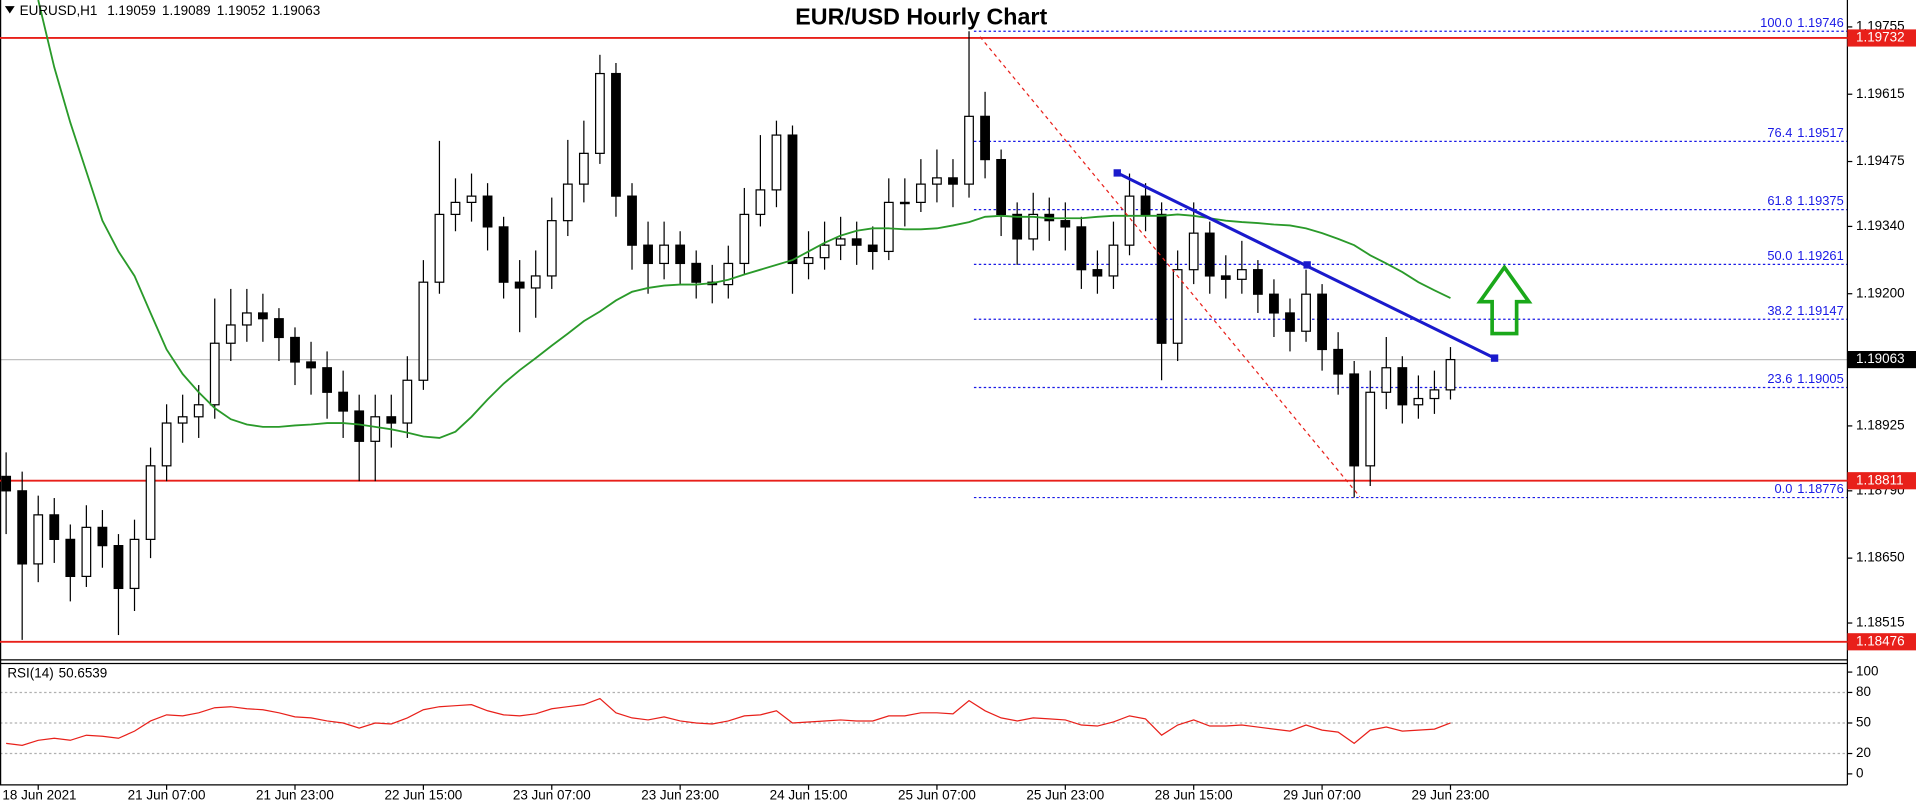 The height and width of the screenshot is (807, 1916). I want to click on fib-price: 1.19746, so click(1820, 22).